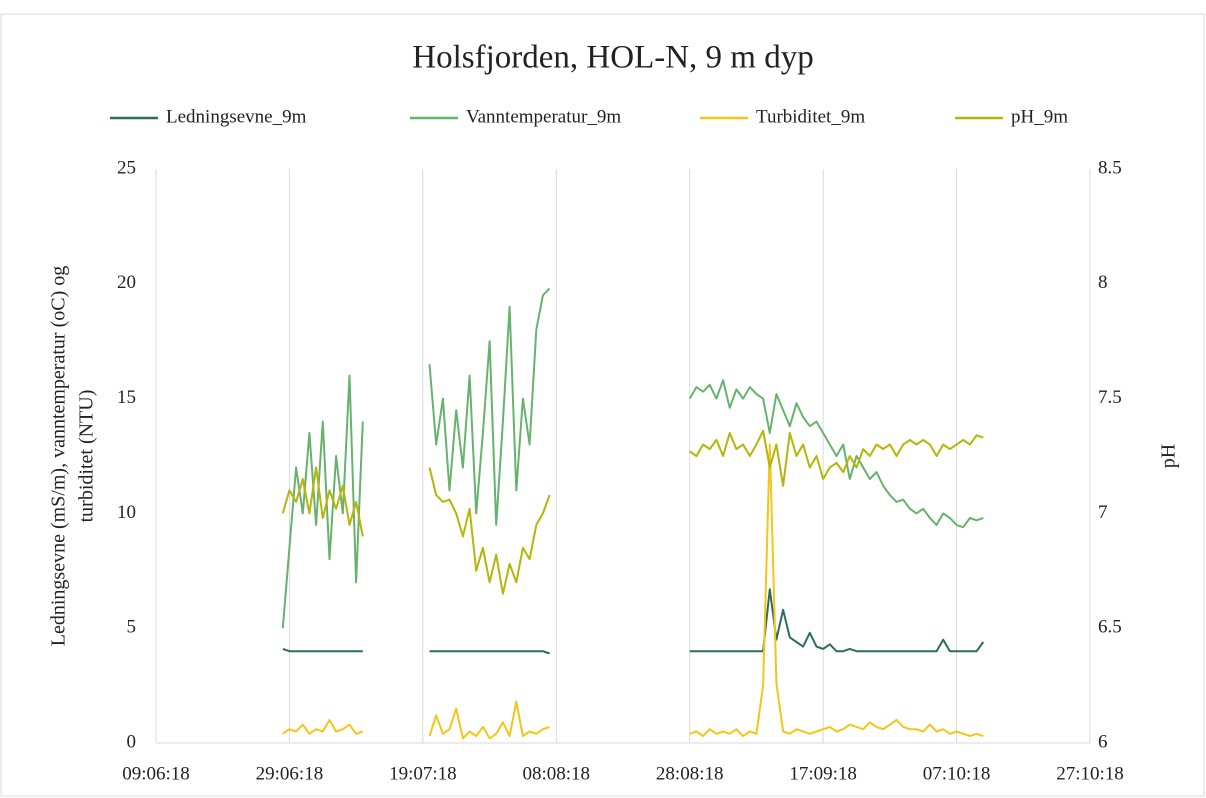 The image size is (1206, 798). What do you see at coordinates (1110, 167) in the screenshot?
I see `y2-tick-label: 8.5` at bounding box center [1110, 167].